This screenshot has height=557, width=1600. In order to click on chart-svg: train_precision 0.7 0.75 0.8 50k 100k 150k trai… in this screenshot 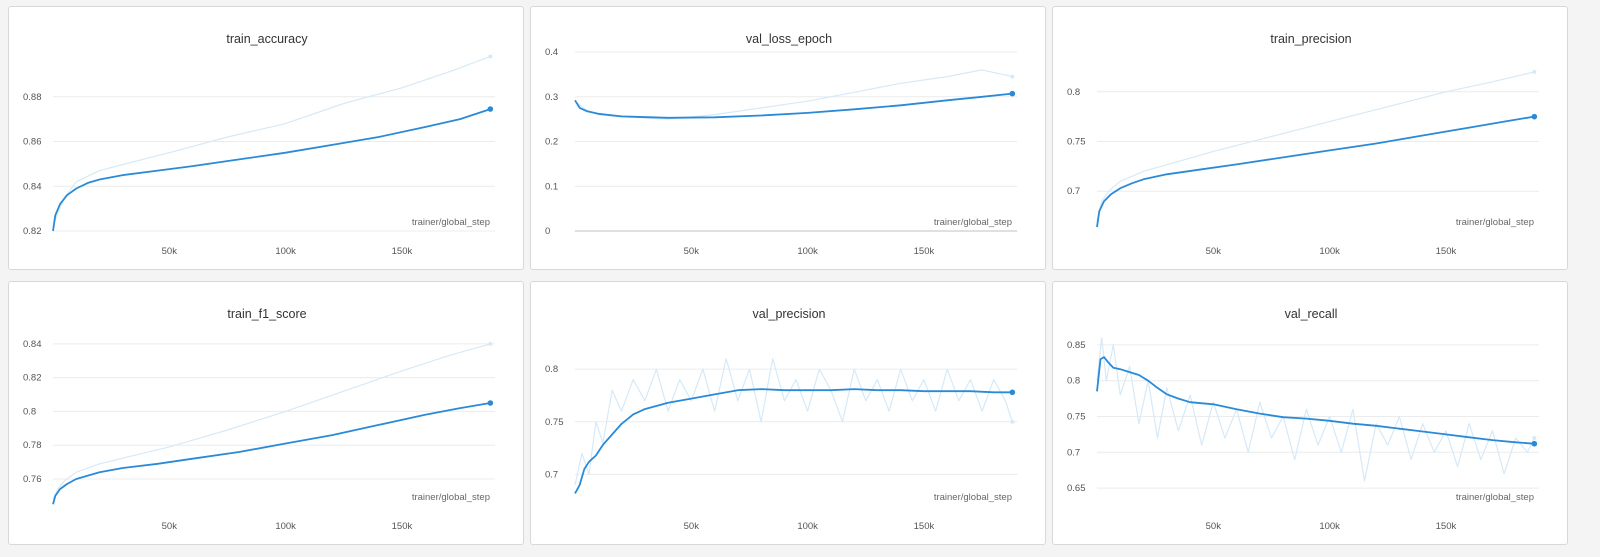, I will do `click(1303, 144)`.